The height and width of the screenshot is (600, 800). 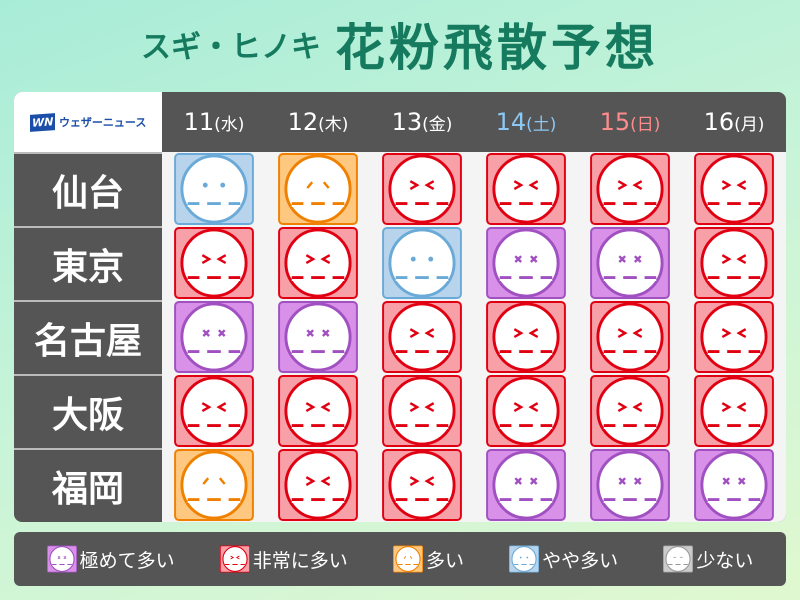 I want to click on legend-item-low: 少ない, so click(x=708, y=559).